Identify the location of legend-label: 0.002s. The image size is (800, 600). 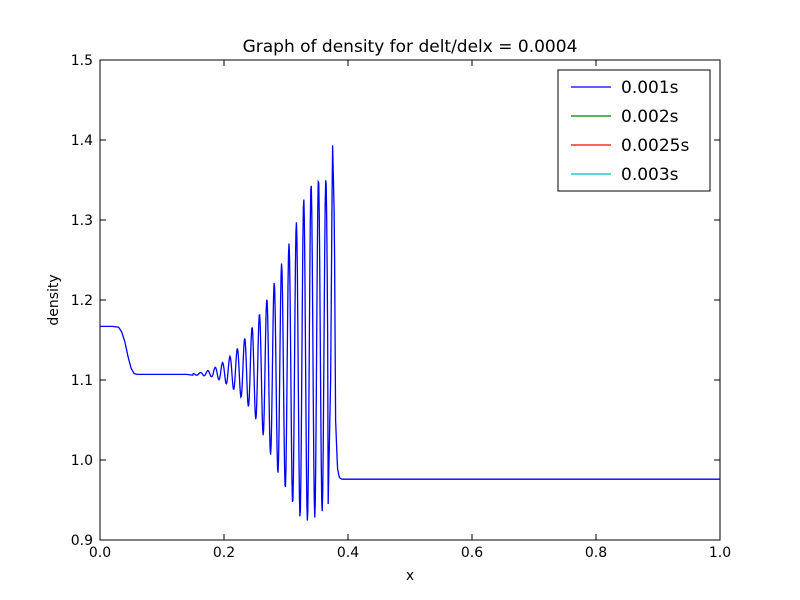
(650, 117).